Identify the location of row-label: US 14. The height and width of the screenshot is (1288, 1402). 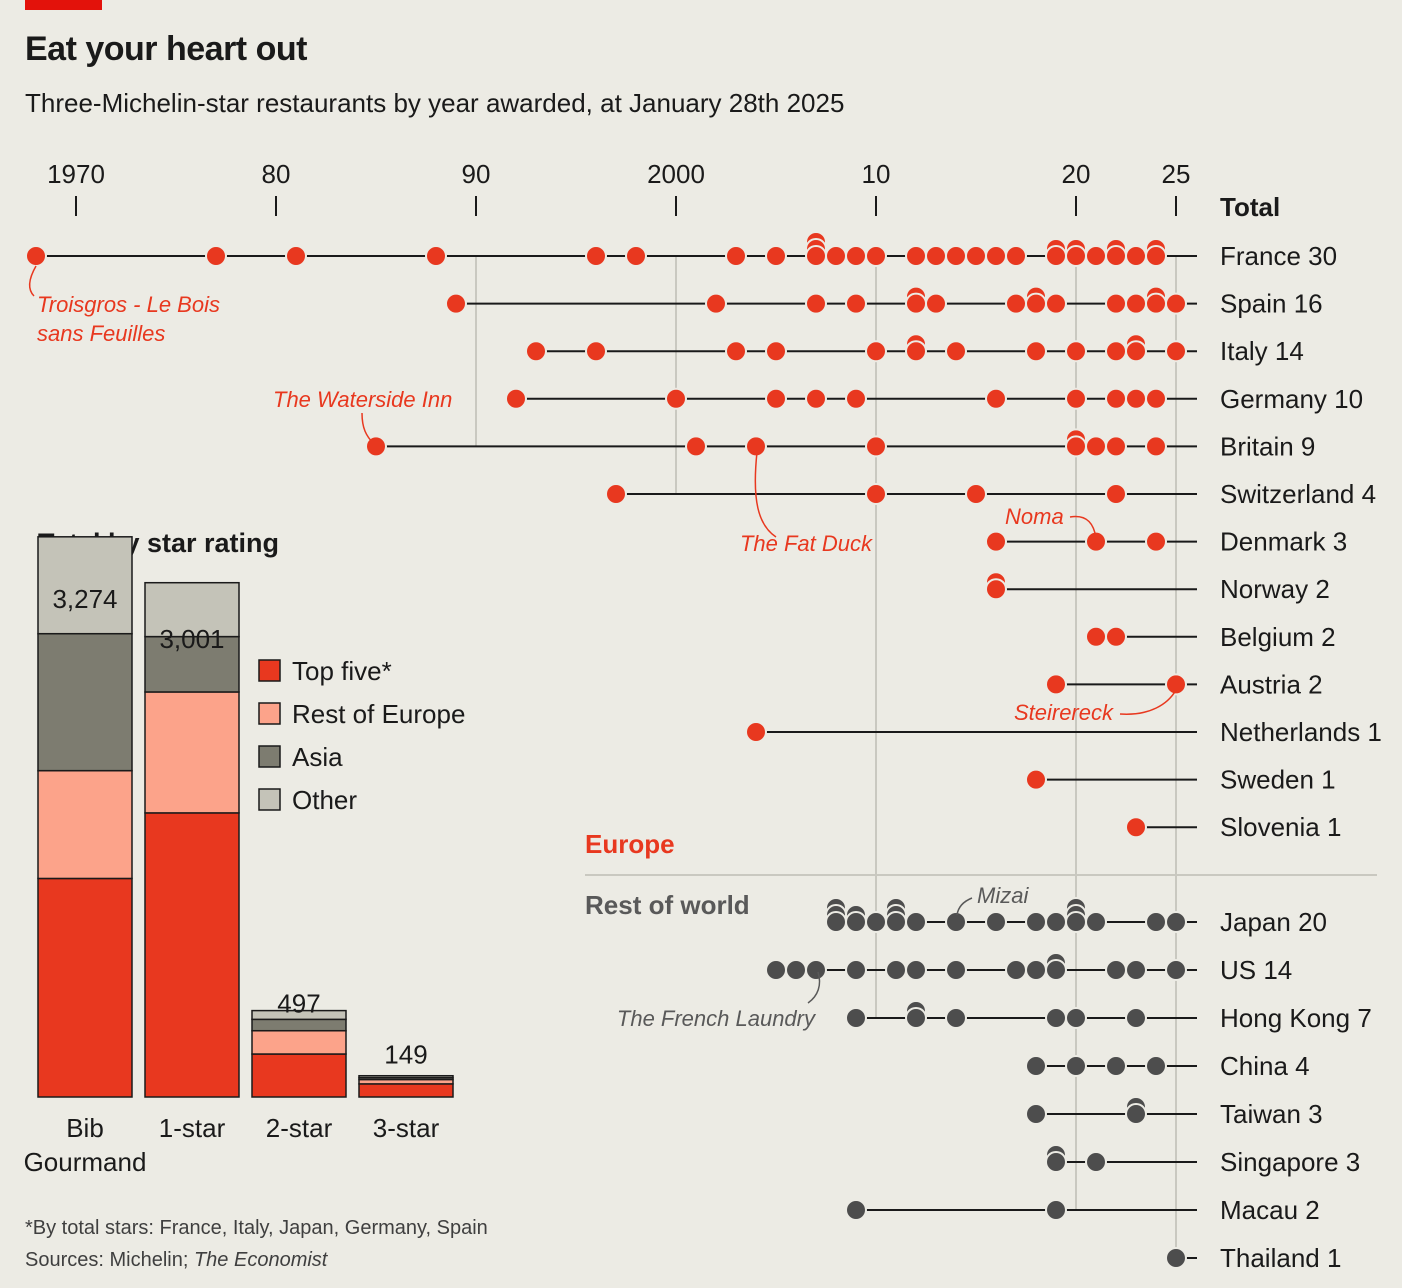
(1256, 970).